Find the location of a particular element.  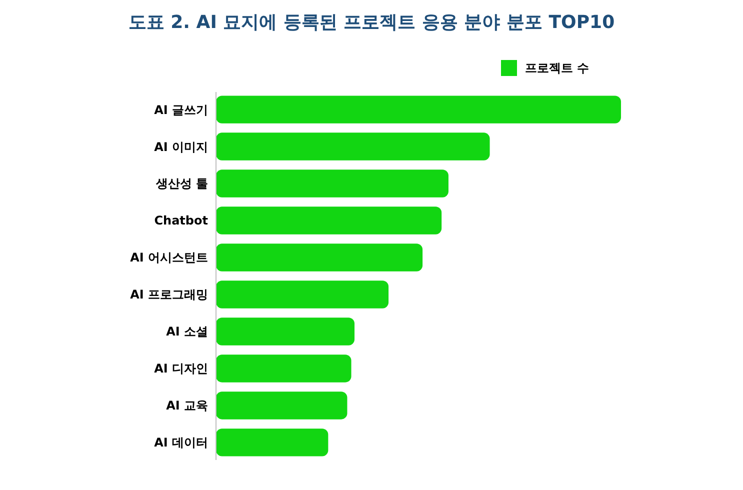

y-tick-label: AI 데이터 is located at coordinates (181, 443).